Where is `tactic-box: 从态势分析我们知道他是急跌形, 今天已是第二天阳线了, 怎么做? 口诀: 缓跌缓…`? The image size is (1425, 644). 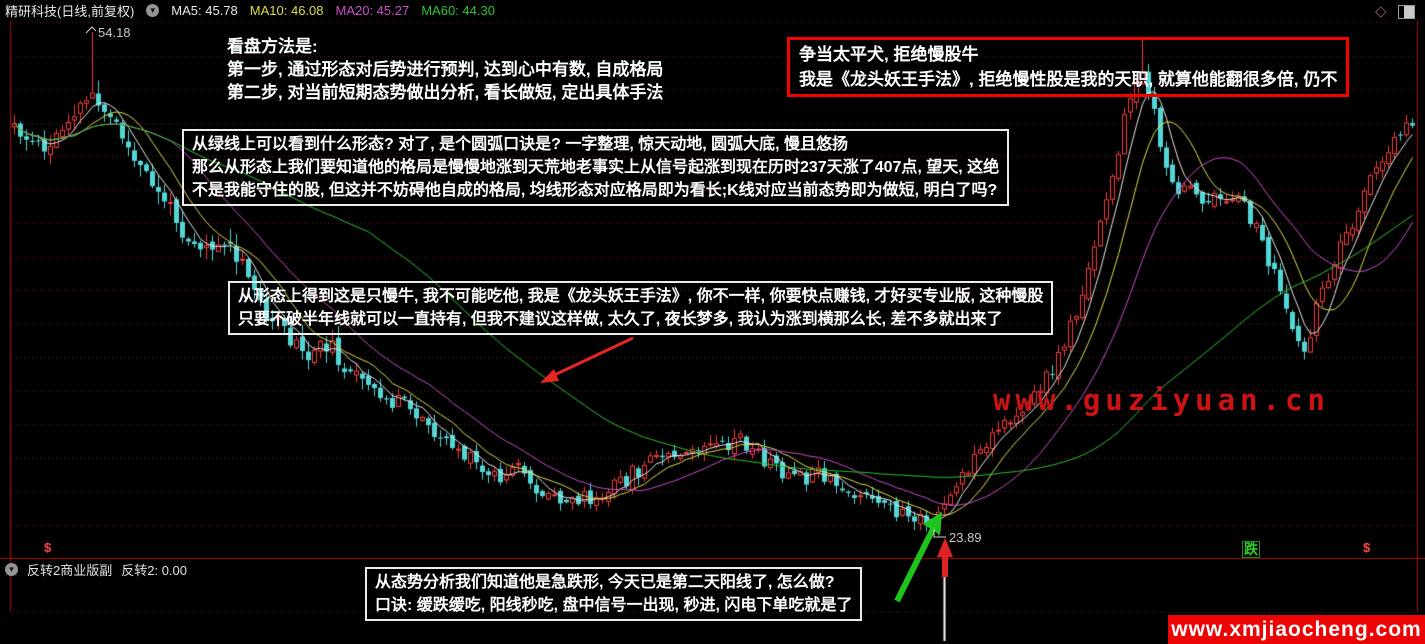
tactic-box: 从态势分析我们知道他是急跌形, 今天已是第二天阳线了, 怎么做? 口诀: 缓跌缓… is located at coordinates (614, 594).